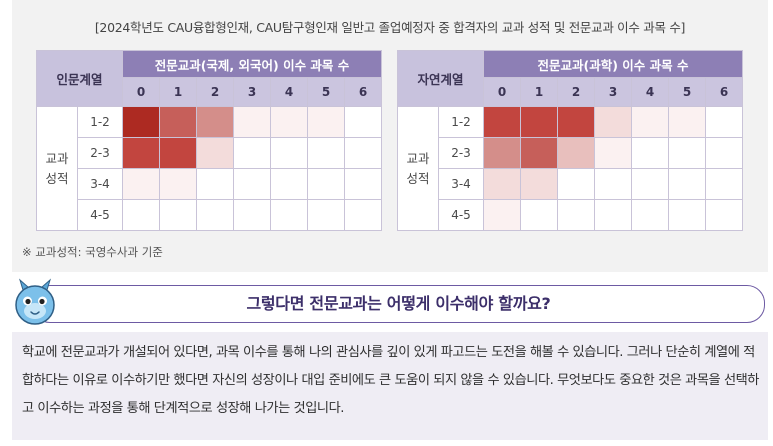  Describe the element at coordinates (35, 301) in the screenshot. I see `mascot-icon` at that location.